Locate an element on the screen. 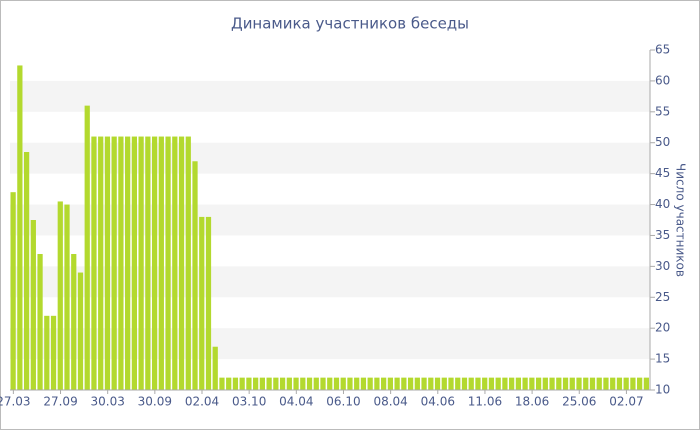 This screenshot has width=700, height=430. y-tick-label: 10 is located at coordinates (662, 390).